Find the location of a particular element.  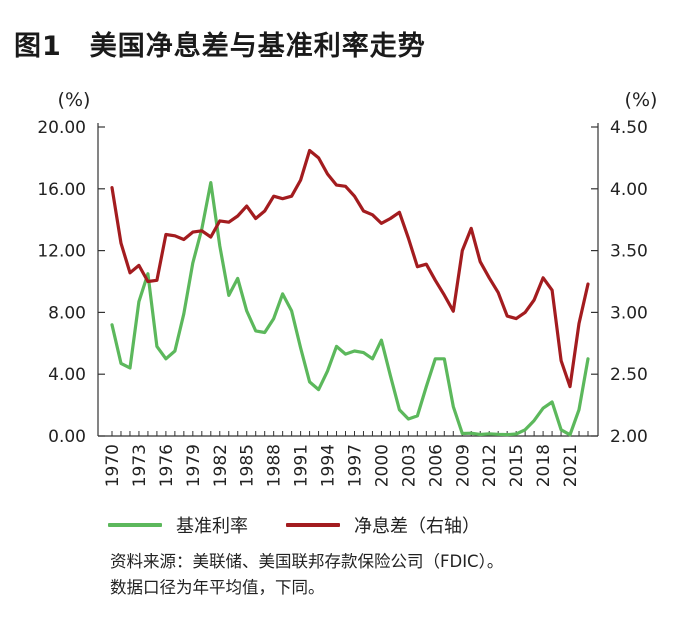

x-tick-label: 2006 is located at coordinates (436, 465).